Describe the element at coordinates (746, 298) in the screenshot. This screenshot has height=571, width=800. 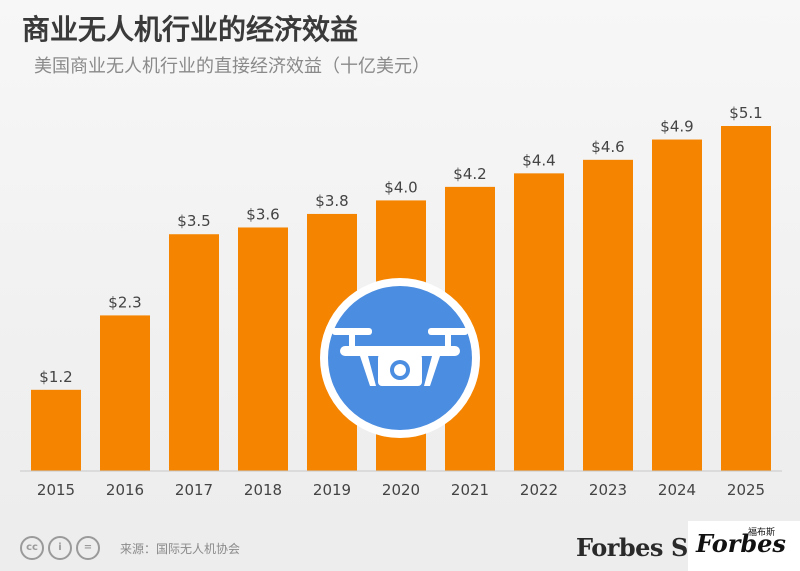
I see `bar-2025` at that location.